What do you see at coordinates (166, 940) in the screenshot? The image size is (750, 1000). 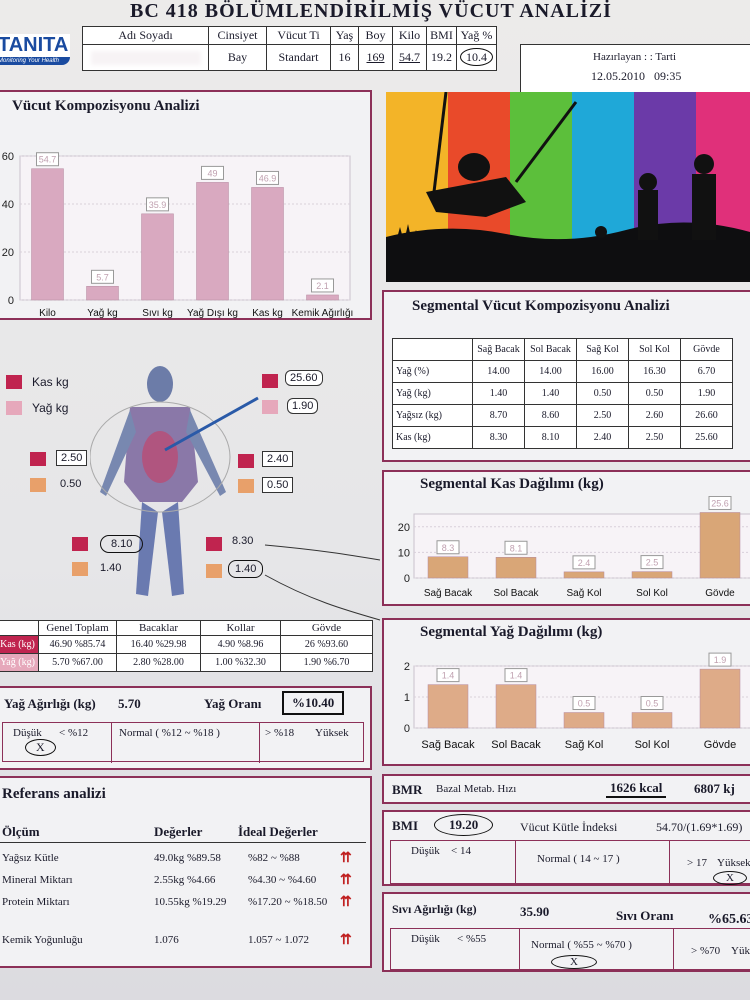 I see `ref-measured-value: 1.076` at bounding box center [166, 940].